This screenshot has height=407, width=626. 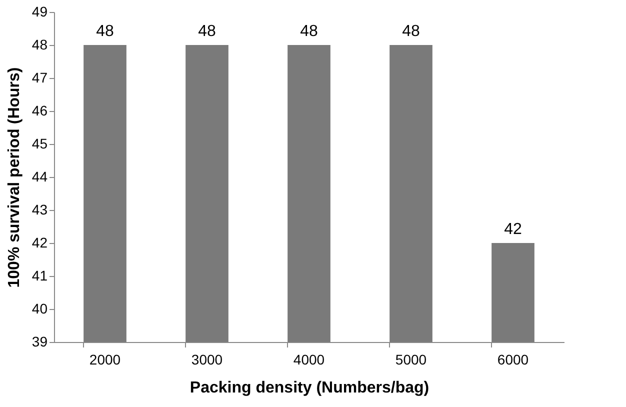 I want to click on y-tick-label: 41, so click(x=40, y=276).